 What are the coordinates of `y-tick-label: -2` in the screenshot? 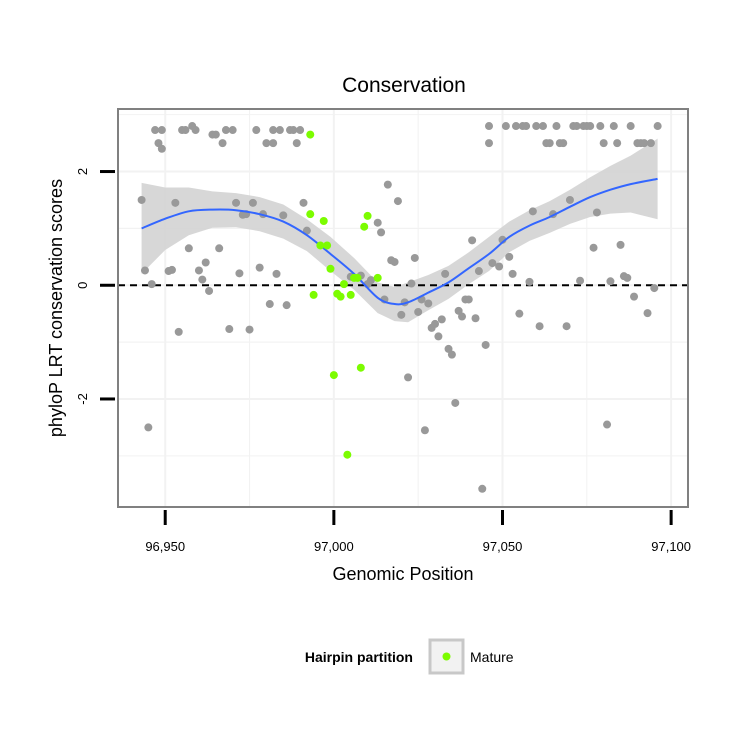 It's located at (82, 399).